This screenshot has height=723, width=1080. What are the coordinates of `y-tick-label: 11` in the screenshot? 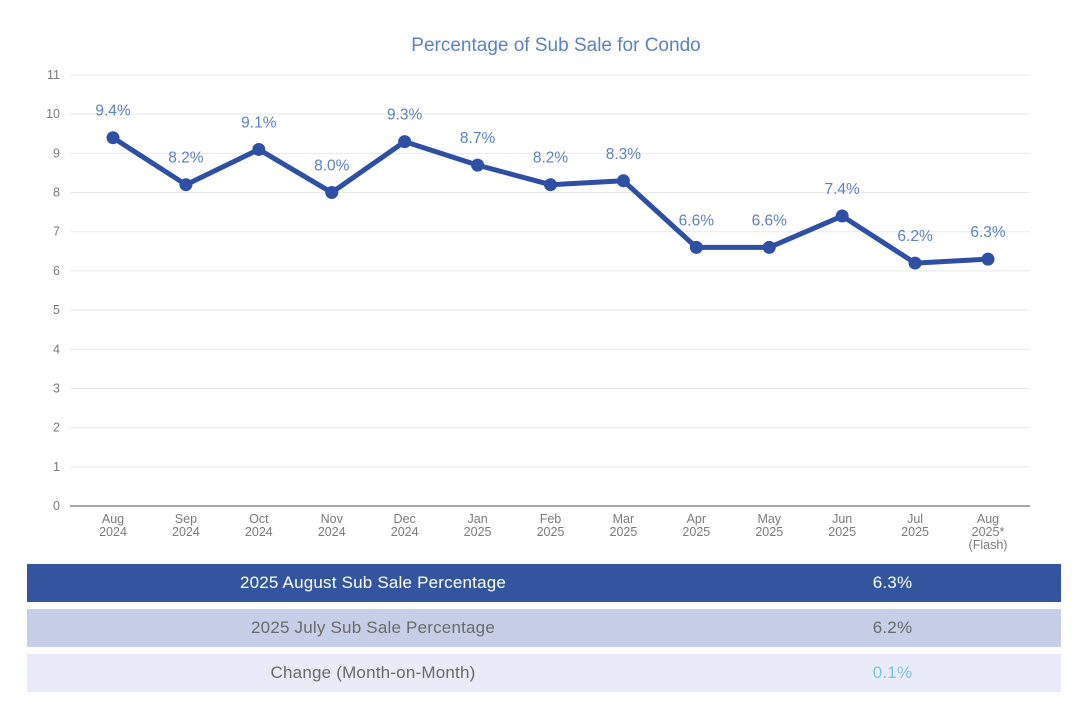 It's located at (53, 75).